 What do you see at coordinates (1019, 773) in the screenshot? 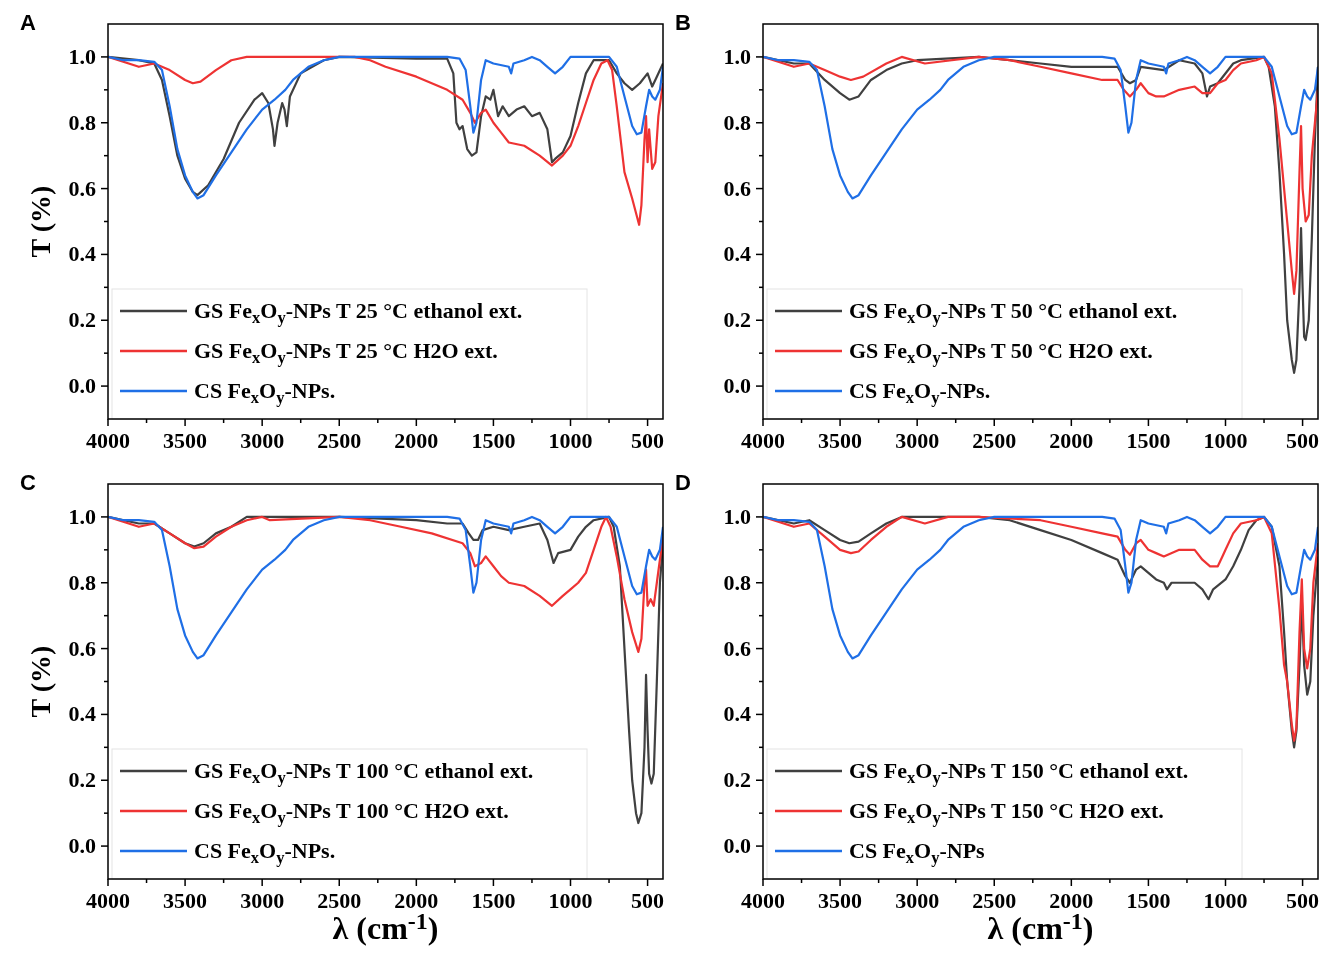
I see `legend-label: GS Fe$_{x}$O$_{y}$-NPs T 150 °C ethanol ext.` at bounding box center [1019, 773].